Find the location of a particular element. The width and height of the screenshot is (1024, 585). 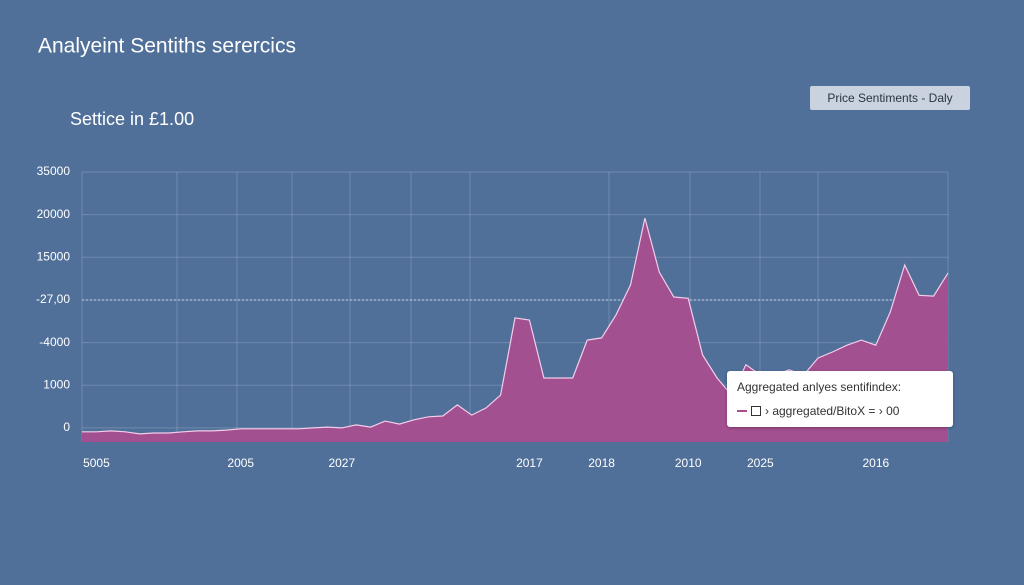

y-tick-label: 1000 is located at coordinates (56, 384).